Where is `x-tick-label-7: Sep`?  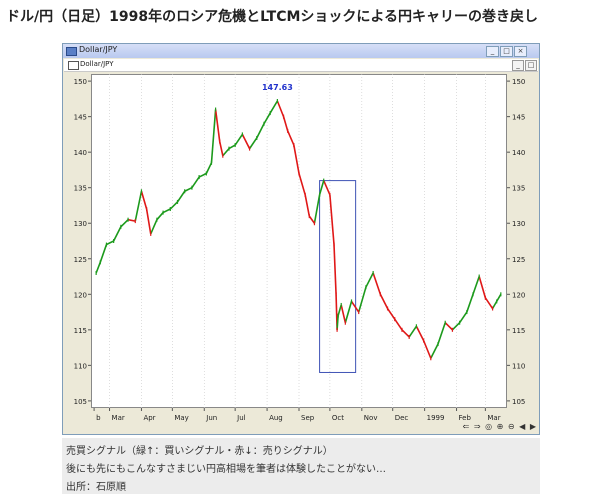
x-tick-label-7: Sep is located at coordinates (308, 418).